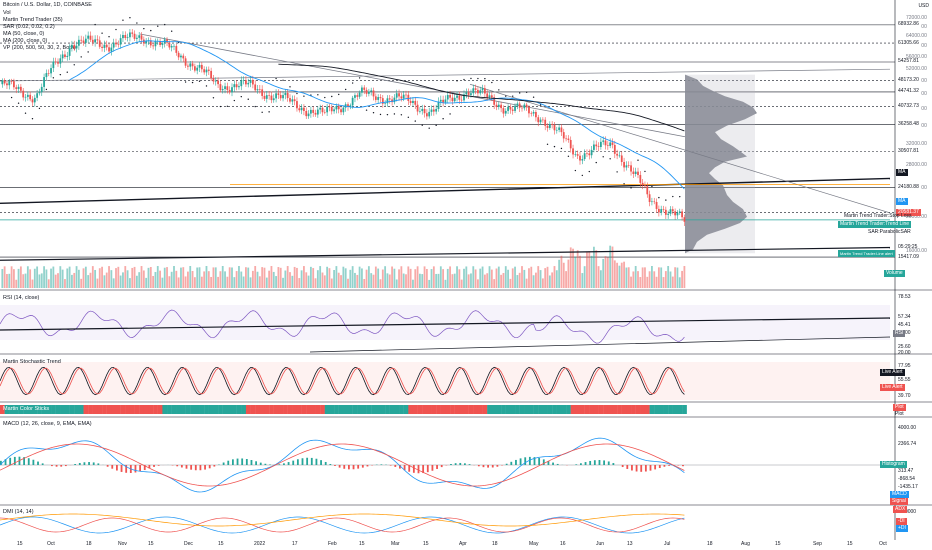 This screenshot has height=550, width=932. Describe the element at coordinates (916, 216) in the screenshot. I see `price-tick: 20000.00` at that location.